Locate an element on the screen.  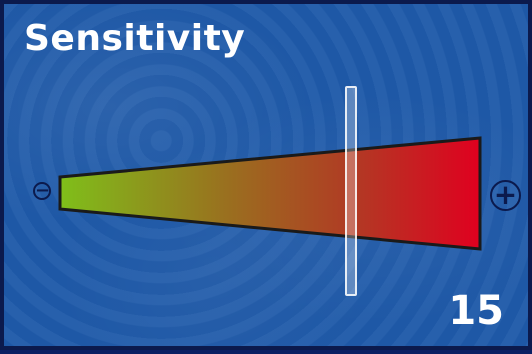
plus-icon: + is located at coordinates (505, 194).